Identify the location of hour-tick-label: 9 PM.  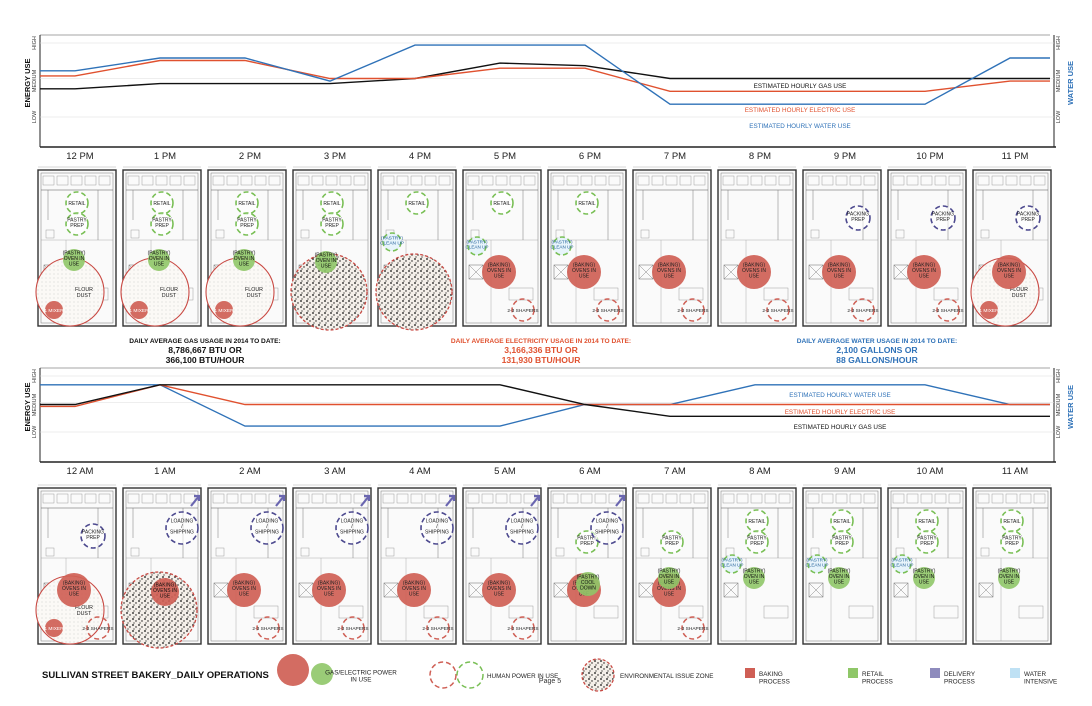
(845, 156).